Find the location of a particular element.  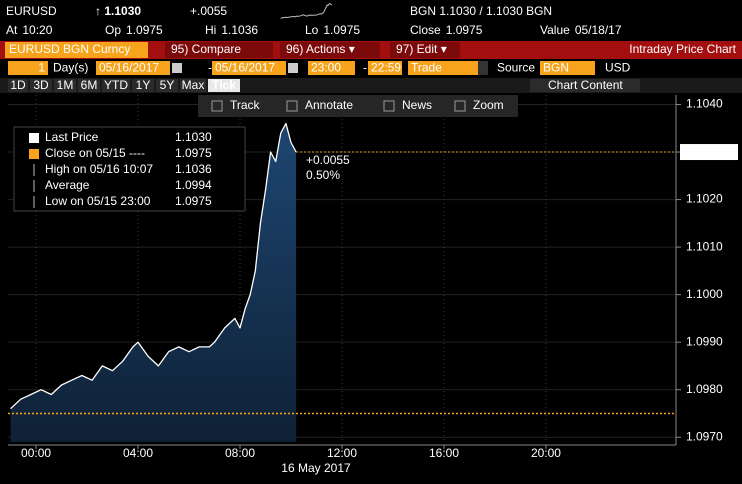

x-tick-label: 12:00 is located at coordinates (342, 453).